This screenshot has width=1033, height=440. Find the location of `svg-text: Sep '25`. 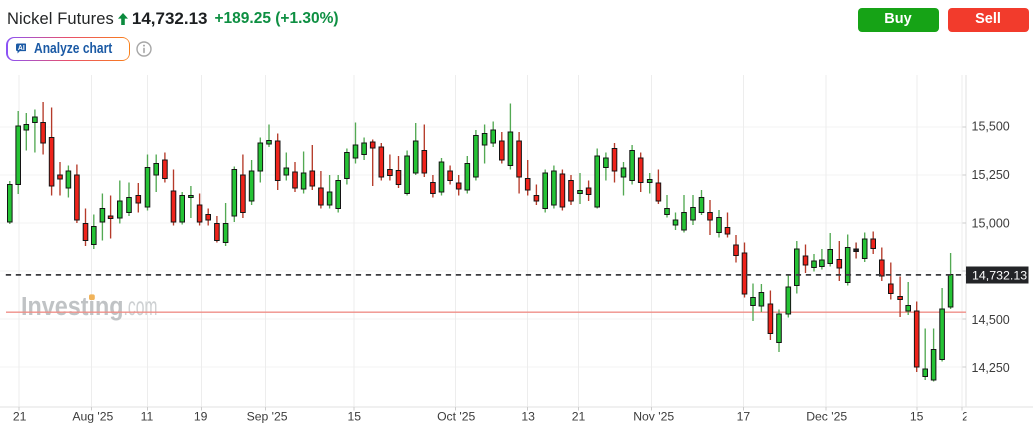

svg-text: Sep '25 is located at coordinates (267, 417).